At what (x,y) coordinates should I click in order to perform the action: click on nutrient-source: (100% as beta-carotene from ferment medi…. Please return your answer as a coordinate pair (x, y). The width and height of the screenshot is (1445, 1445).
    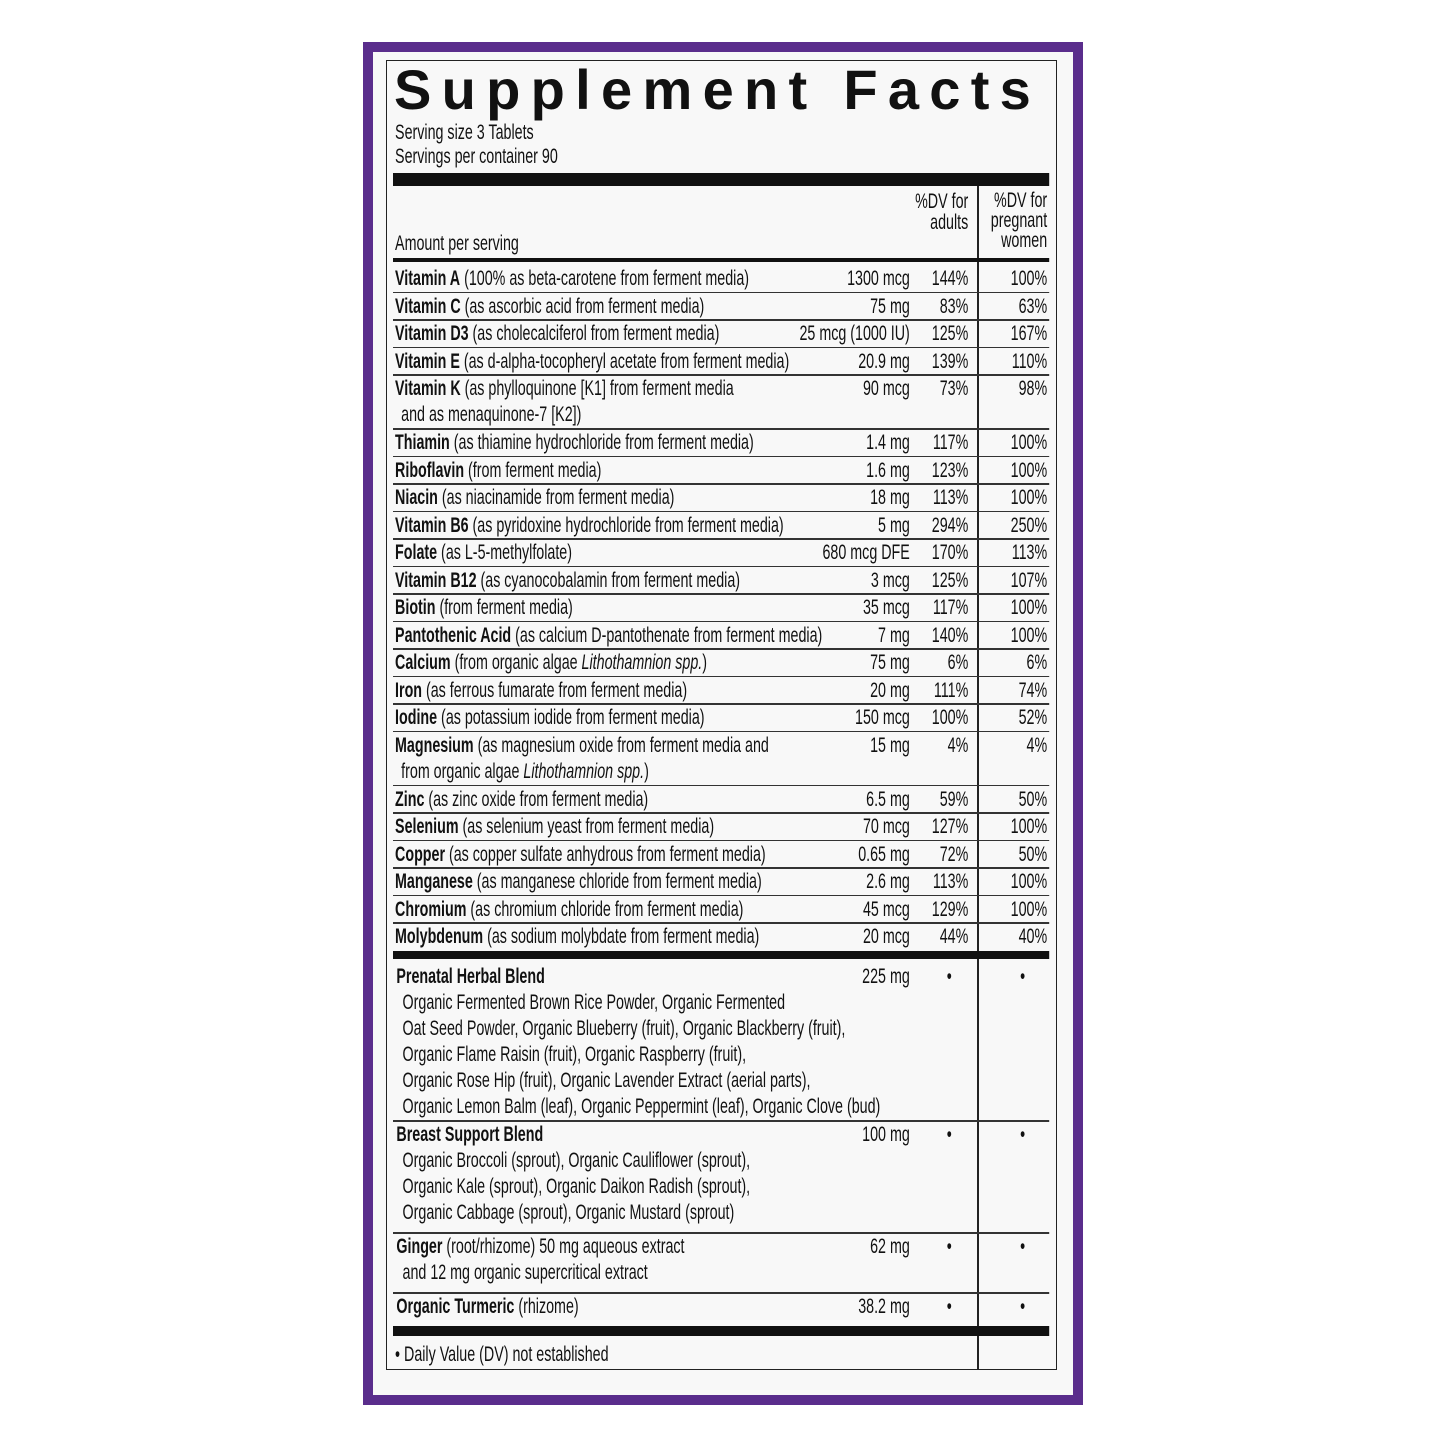
    Looking at the image, I should click on (605, 278).